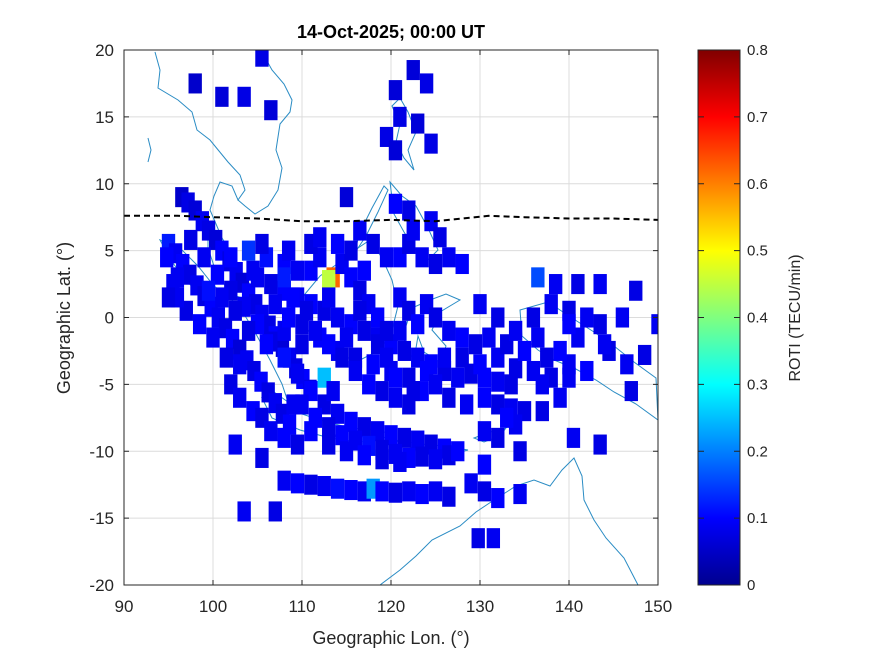  I want to click on y-tick-label: 20, so click(104, 50).